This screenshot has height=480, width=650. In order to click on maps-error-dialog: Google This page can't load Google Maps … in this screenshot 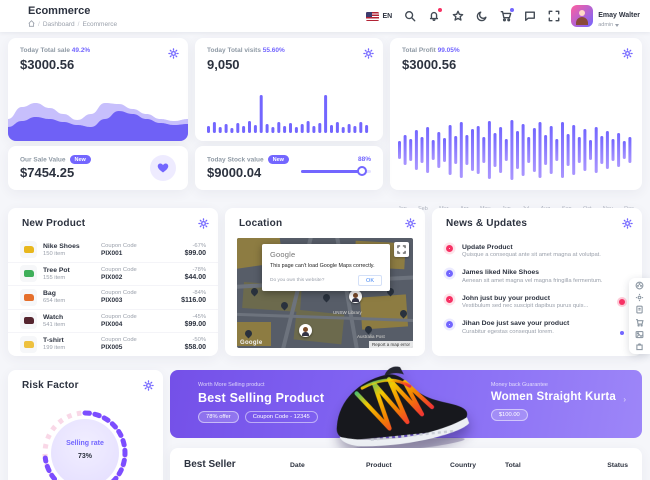, I will do `click(326, 267)`.